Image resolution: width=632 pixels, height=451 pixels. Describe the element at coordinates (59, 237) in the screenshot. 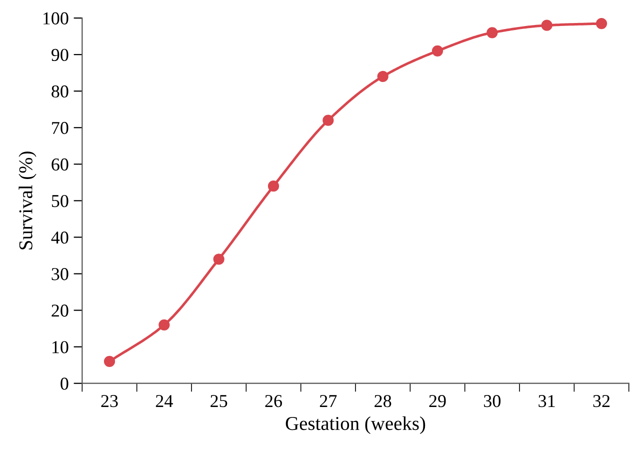

I see `y-tick-label: 40` at that location.